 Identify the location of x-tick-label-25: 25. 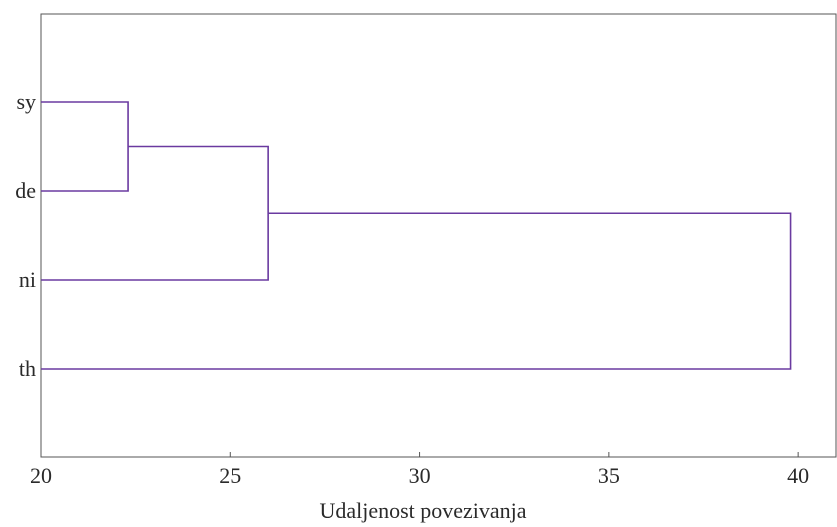
(230, 475).